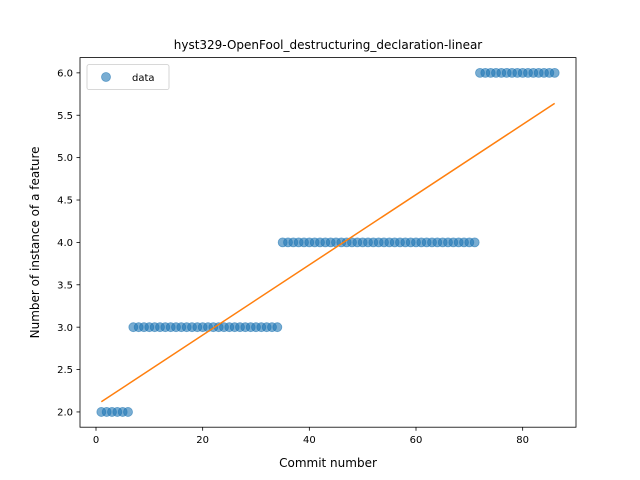 The image size is (640, 480). What do you see at coordinates (65, 116) in the screenshot?
I see `y-tick-label: 5.5` at bounding box center [65, 116].